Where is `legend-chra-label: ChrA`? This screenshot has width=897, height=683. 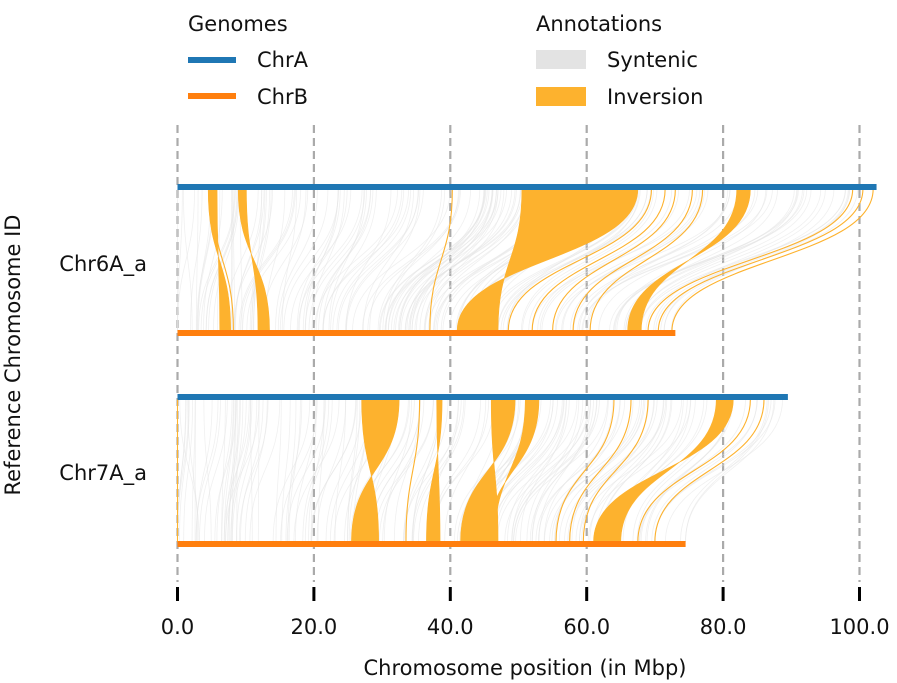
legend-chra-label: ChrA is located at coordinates (283, 60).